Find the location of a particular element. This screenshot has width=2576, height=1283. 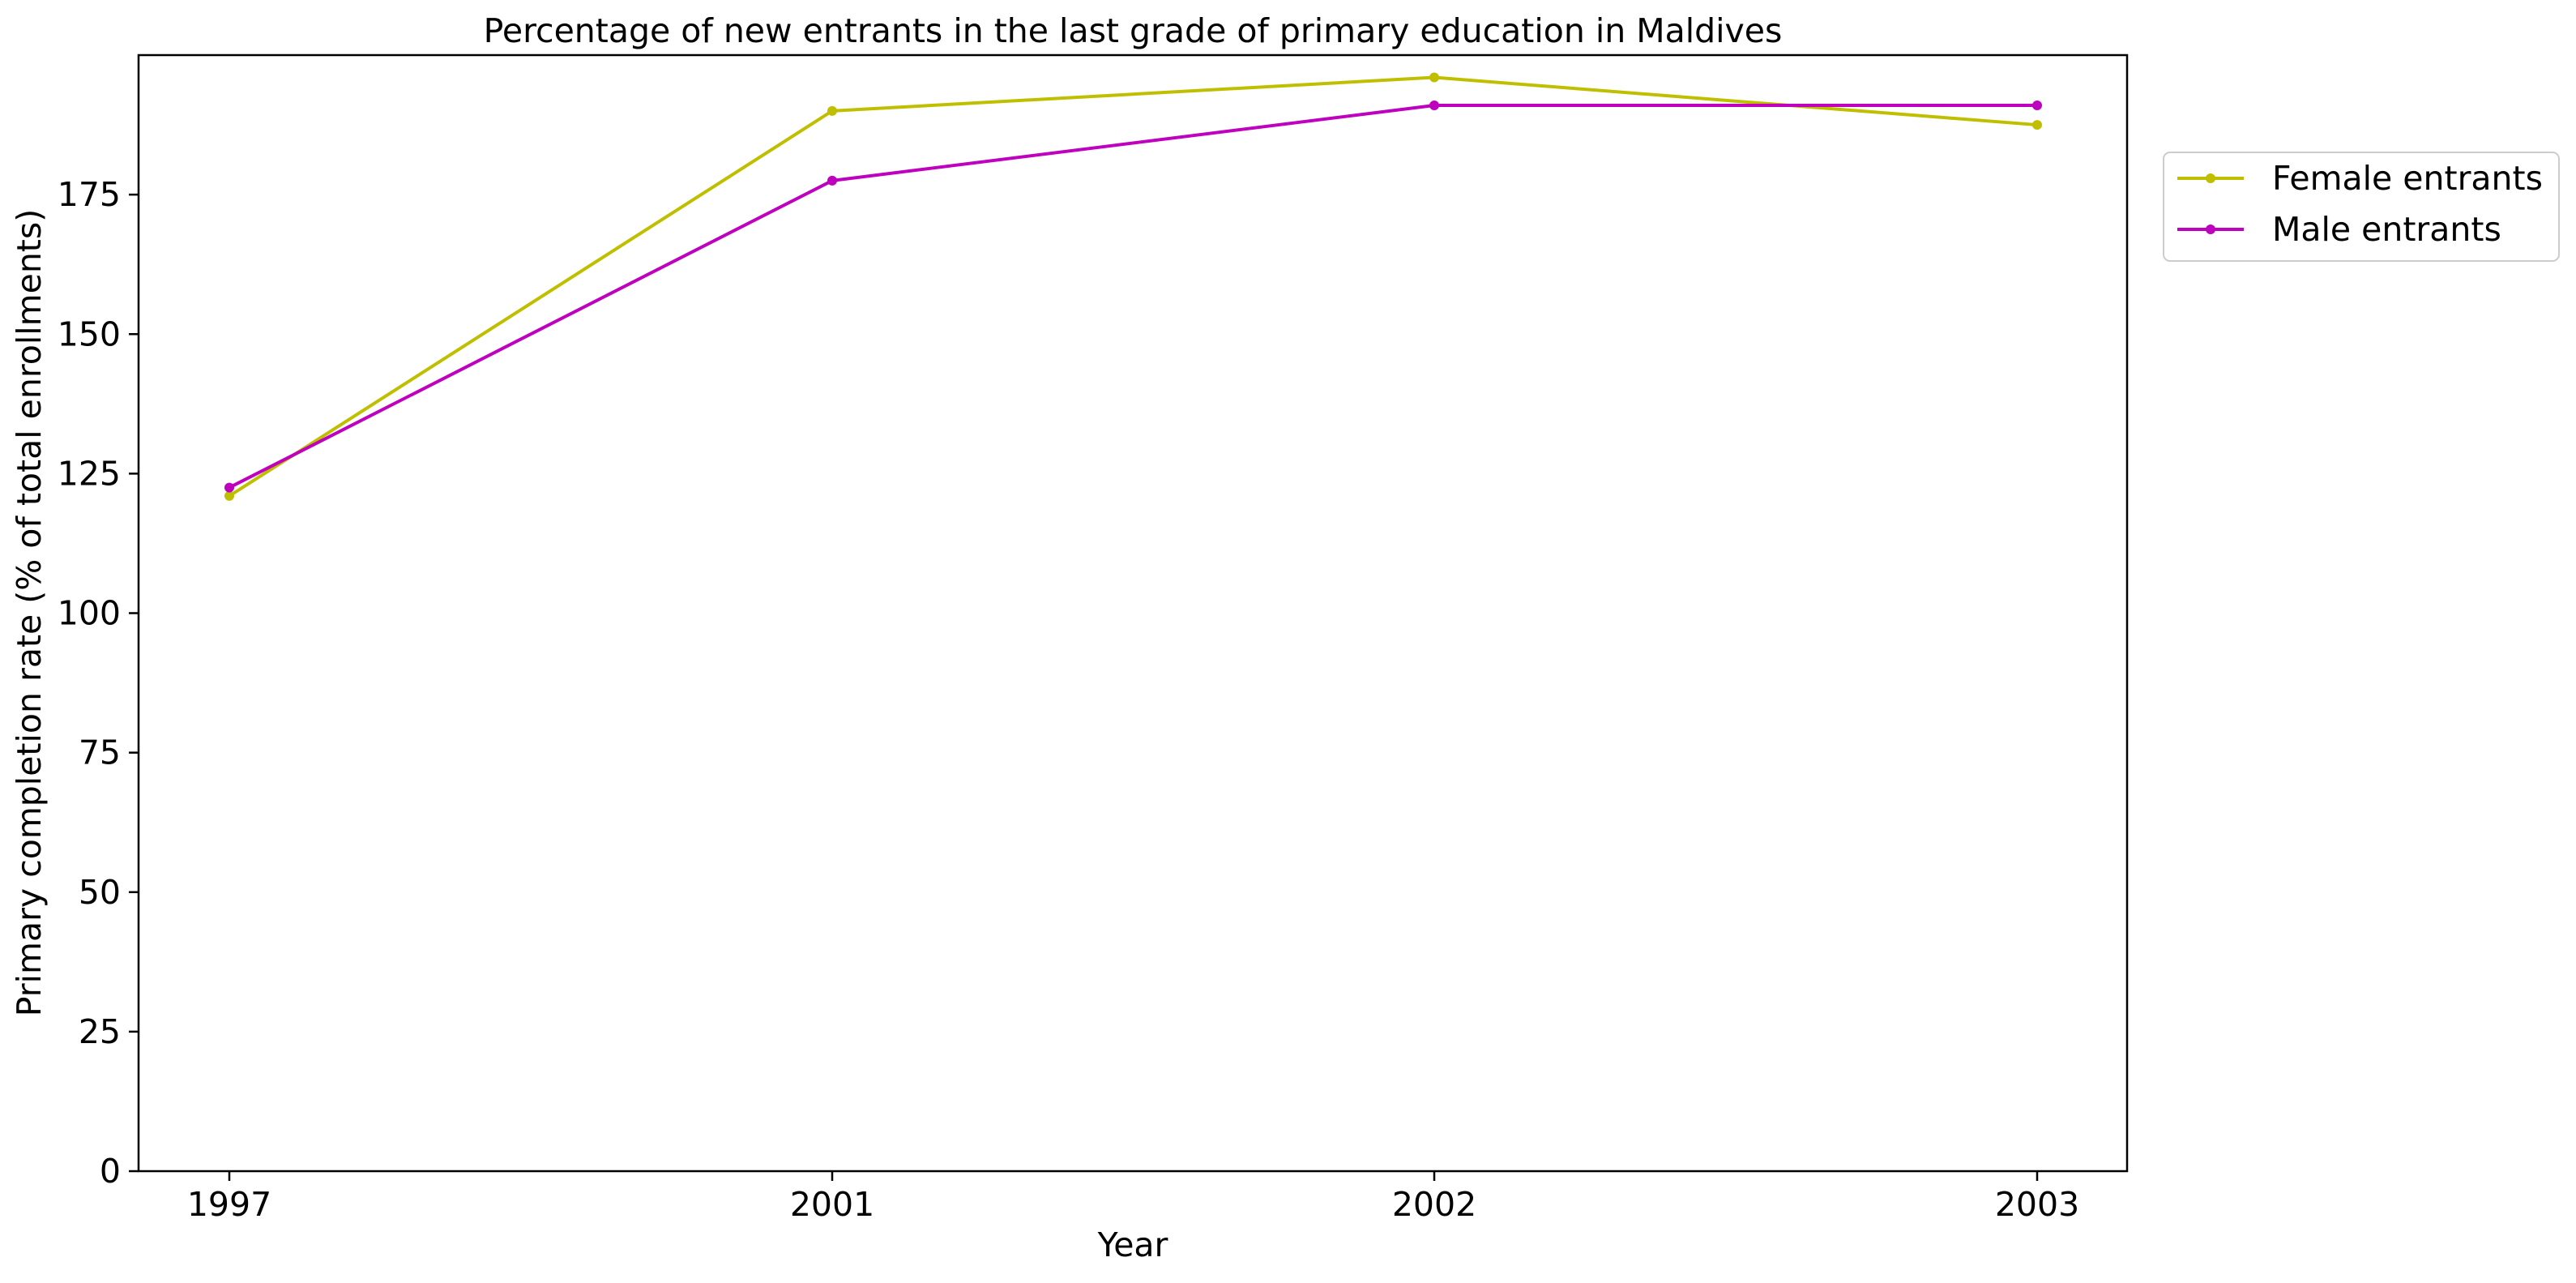

y-tick-label: 25 is located at coordinates (100, 1031).